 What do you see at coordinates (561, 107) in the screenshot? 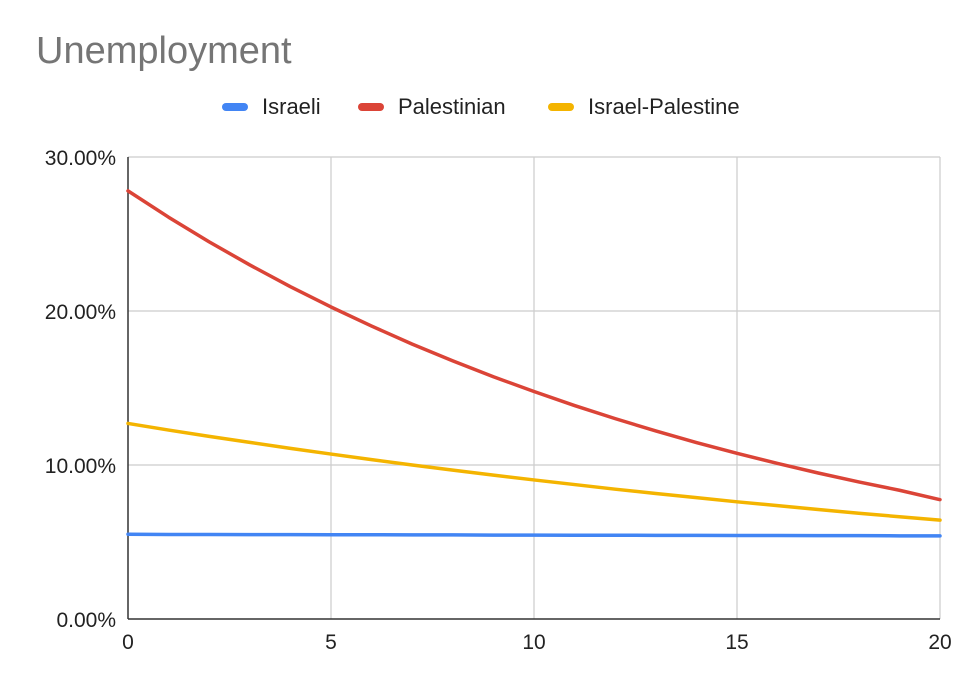
I see `legend-swatch-israel-palestine` at bounding box center [561, 107].